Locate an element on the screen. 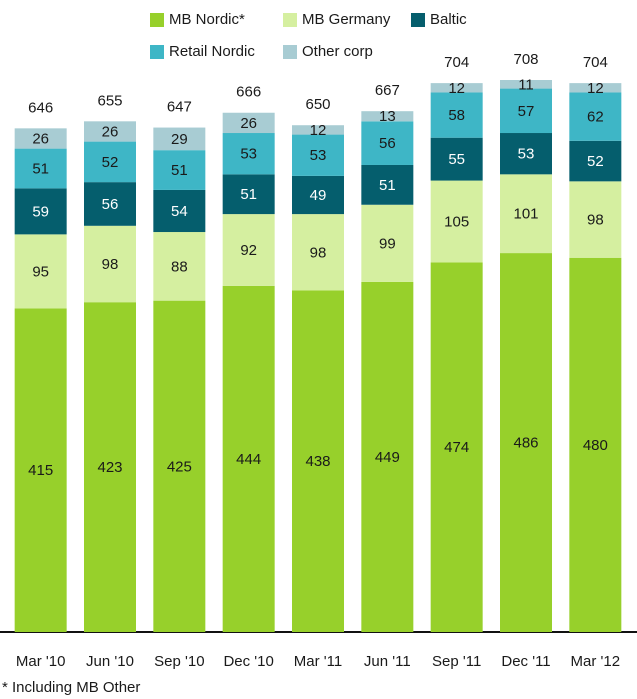 The width and height of the screenshot is (637, 699). value-label: 423 is located at coordinates (109, 467).